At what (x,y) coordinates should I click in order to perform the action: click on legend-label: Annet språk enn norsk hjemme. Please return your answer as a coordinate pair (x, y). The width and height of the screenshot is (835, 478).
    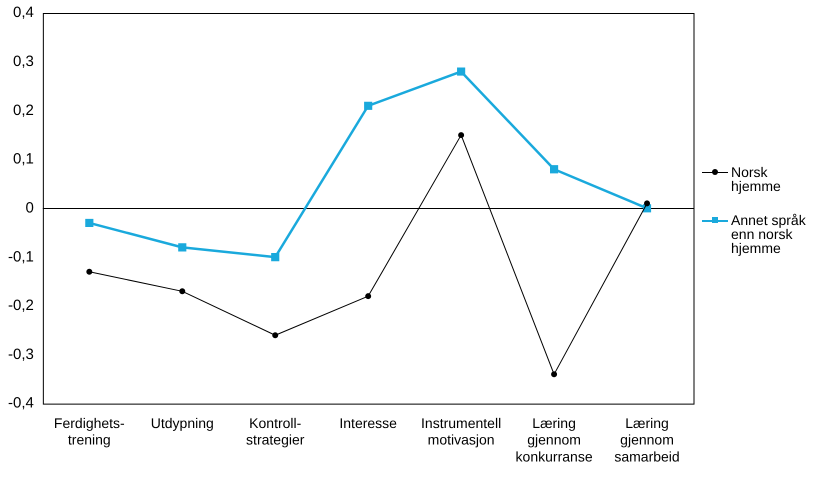
    Looking at the image, I should click on (769, 234).